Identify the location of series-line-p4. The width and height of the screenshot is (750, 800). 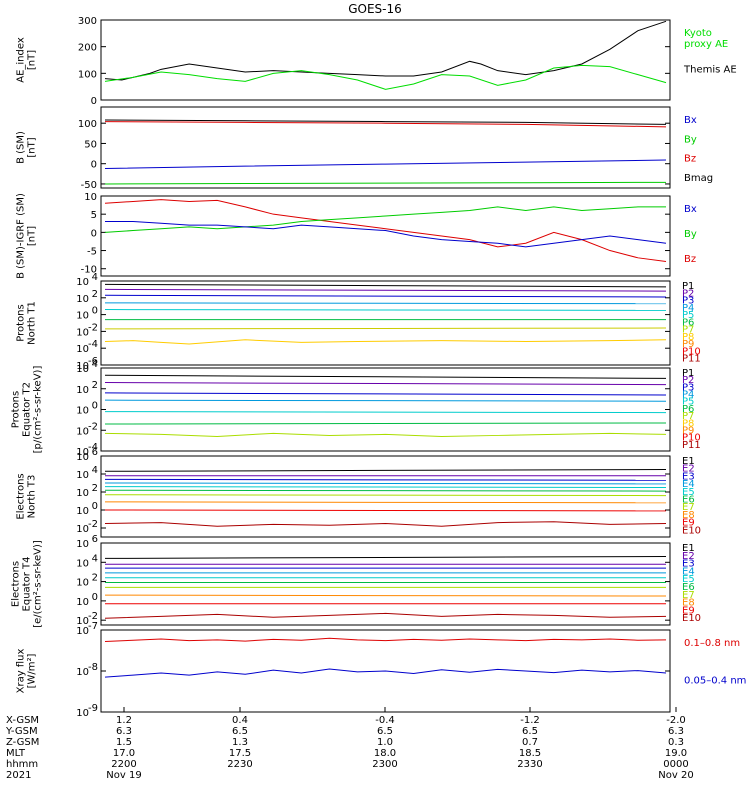
(385, 400).